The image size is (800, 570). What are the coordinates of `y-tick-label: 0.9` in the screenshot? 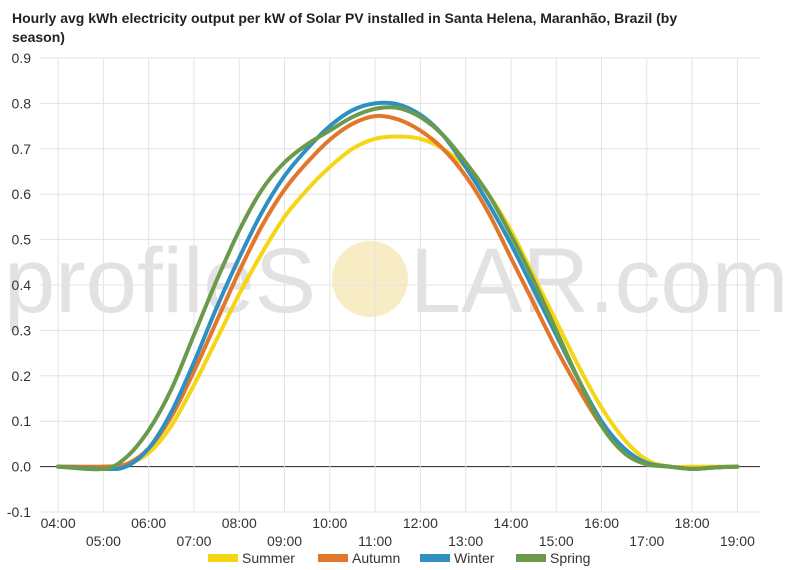 It's located at (22, 58).